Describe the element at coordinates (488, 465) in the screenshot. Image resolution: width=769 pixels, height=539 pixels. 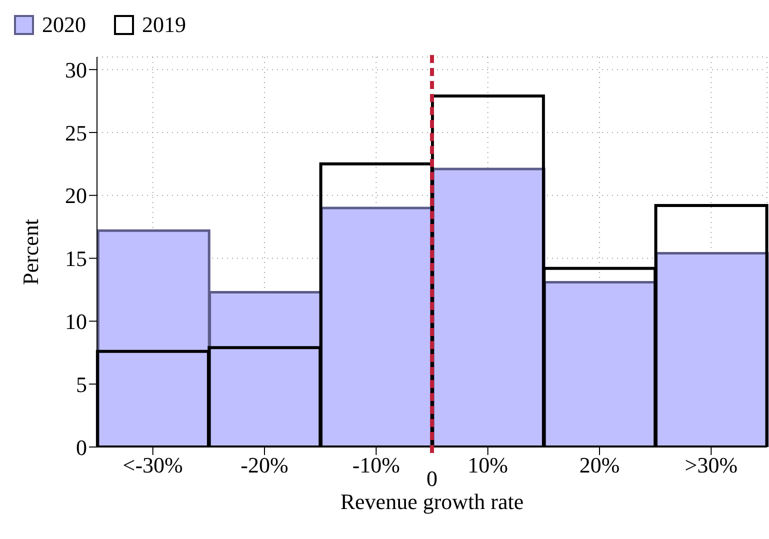
I see `x-tick-label: 10%` at that location.